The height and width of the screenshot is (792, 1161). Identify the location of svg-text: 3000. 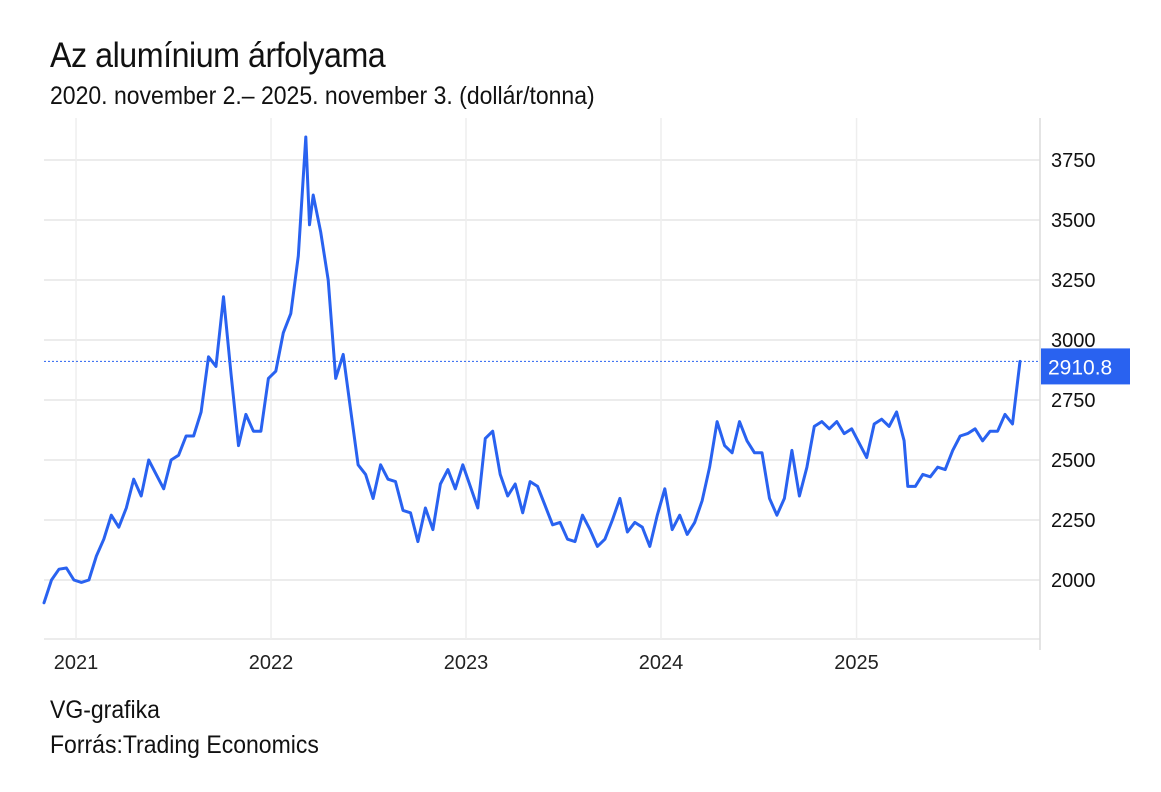
(1073, 341).